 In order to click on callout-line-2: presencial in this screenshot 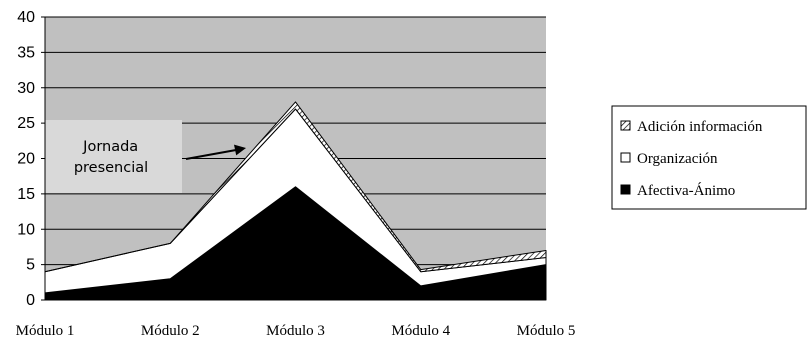, I will do `click(111, 168)`.